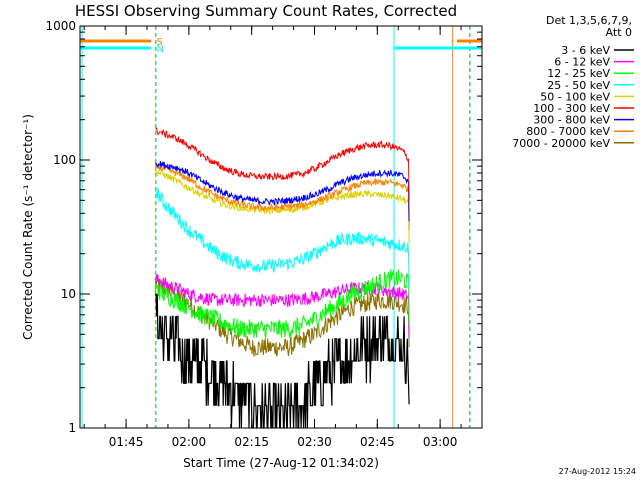 The height and width of the screenshot is (480, 640). I want to click on legend-header: Att 0, so click(619, 32).